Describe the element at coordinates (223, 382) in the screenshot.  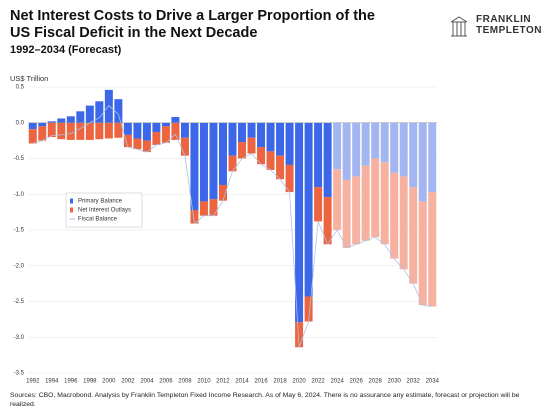
I see `x-tick-label: 2012` at that location.